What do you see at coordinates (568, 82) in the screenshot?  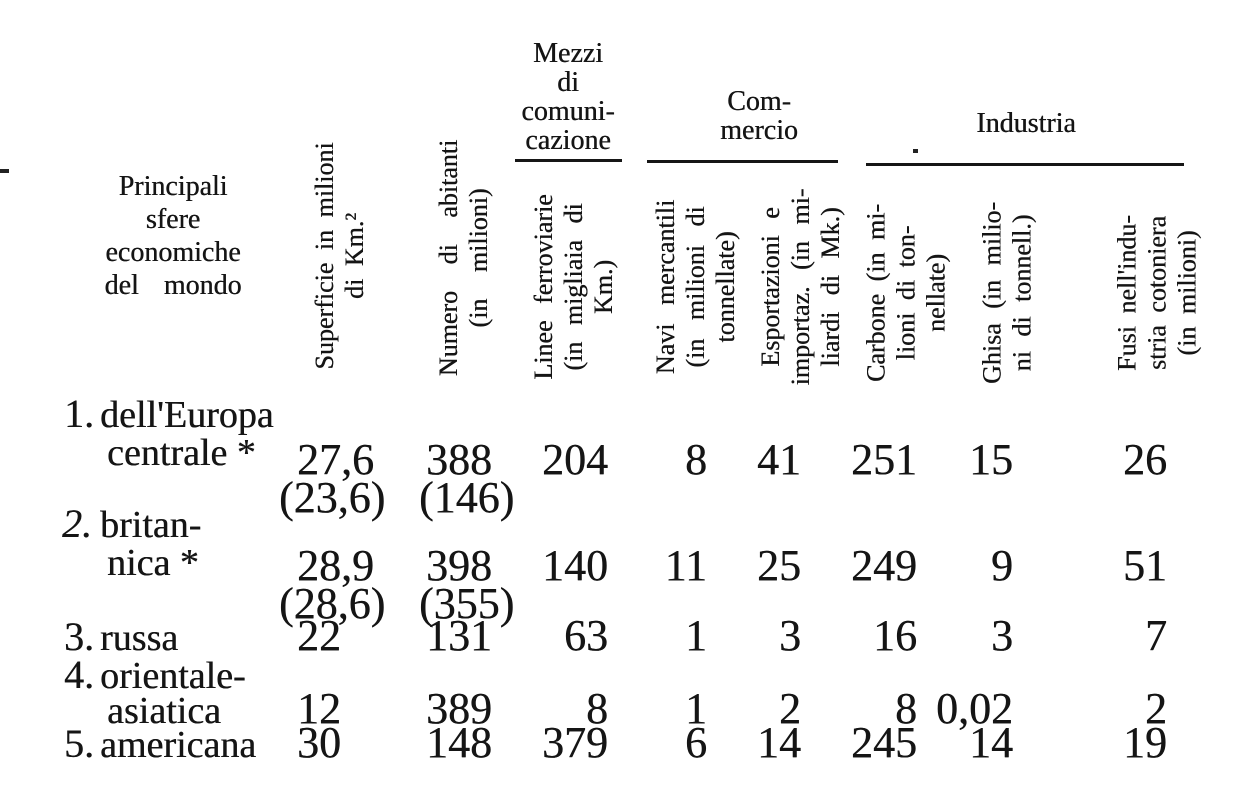 I see `group-header-line: di` at bounding box center [568, 82].